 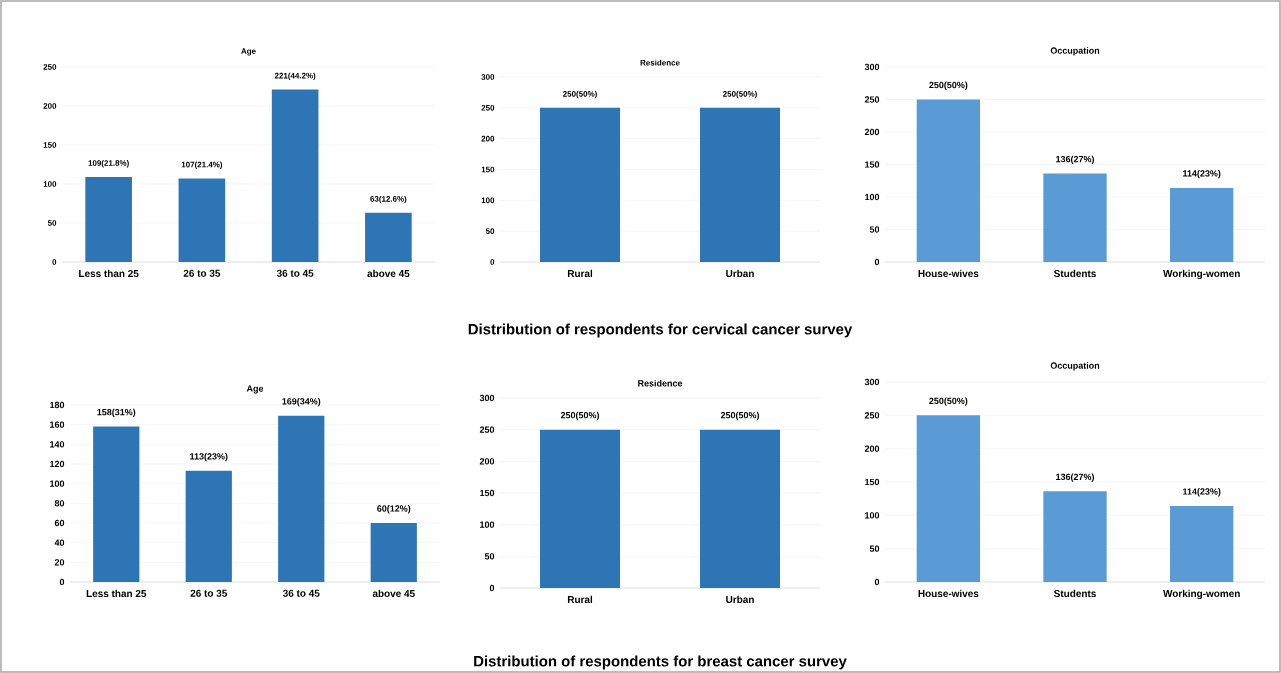 What do you see at coordinates (59, 562) in the screenshot?
I see `y-tick-label: 20` at bounding box center [59, 562].